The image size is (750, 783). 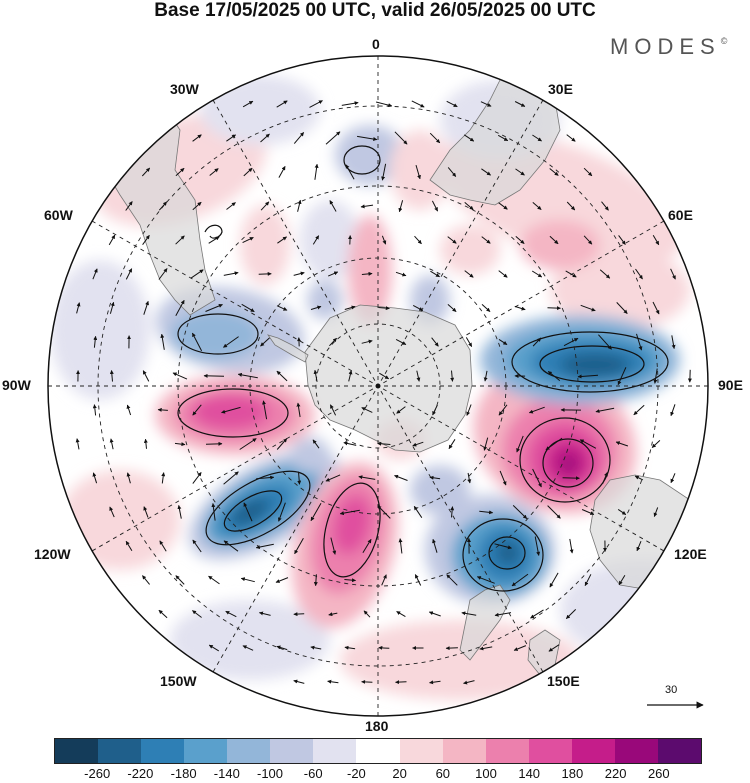 What do you see at coordinates (16, 385) in the screenshot?
I see `lon-label-90w: 90W` at bounding box center [16, 385].